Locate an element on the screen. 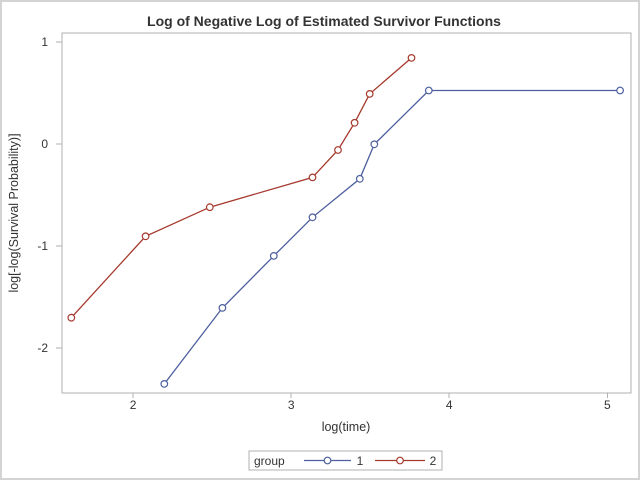 This screenshot has width=640, height=480. x-tick-label: 3 is located at coordinates (291, 405).